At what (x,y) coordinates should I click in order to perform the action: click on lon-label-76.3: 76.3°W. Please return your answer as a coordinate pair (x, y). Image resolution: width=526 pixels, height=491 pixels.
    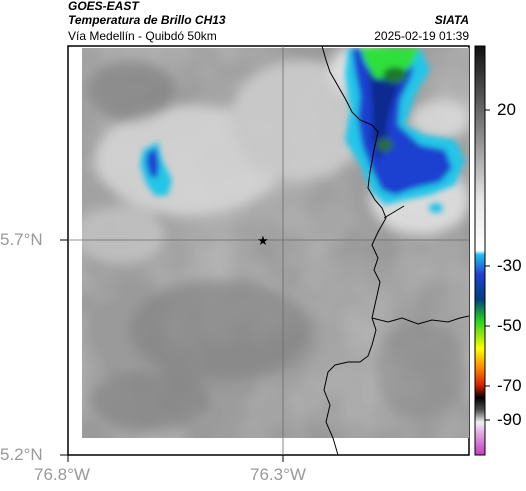
    Looking at the image, I should click on (278, 474).